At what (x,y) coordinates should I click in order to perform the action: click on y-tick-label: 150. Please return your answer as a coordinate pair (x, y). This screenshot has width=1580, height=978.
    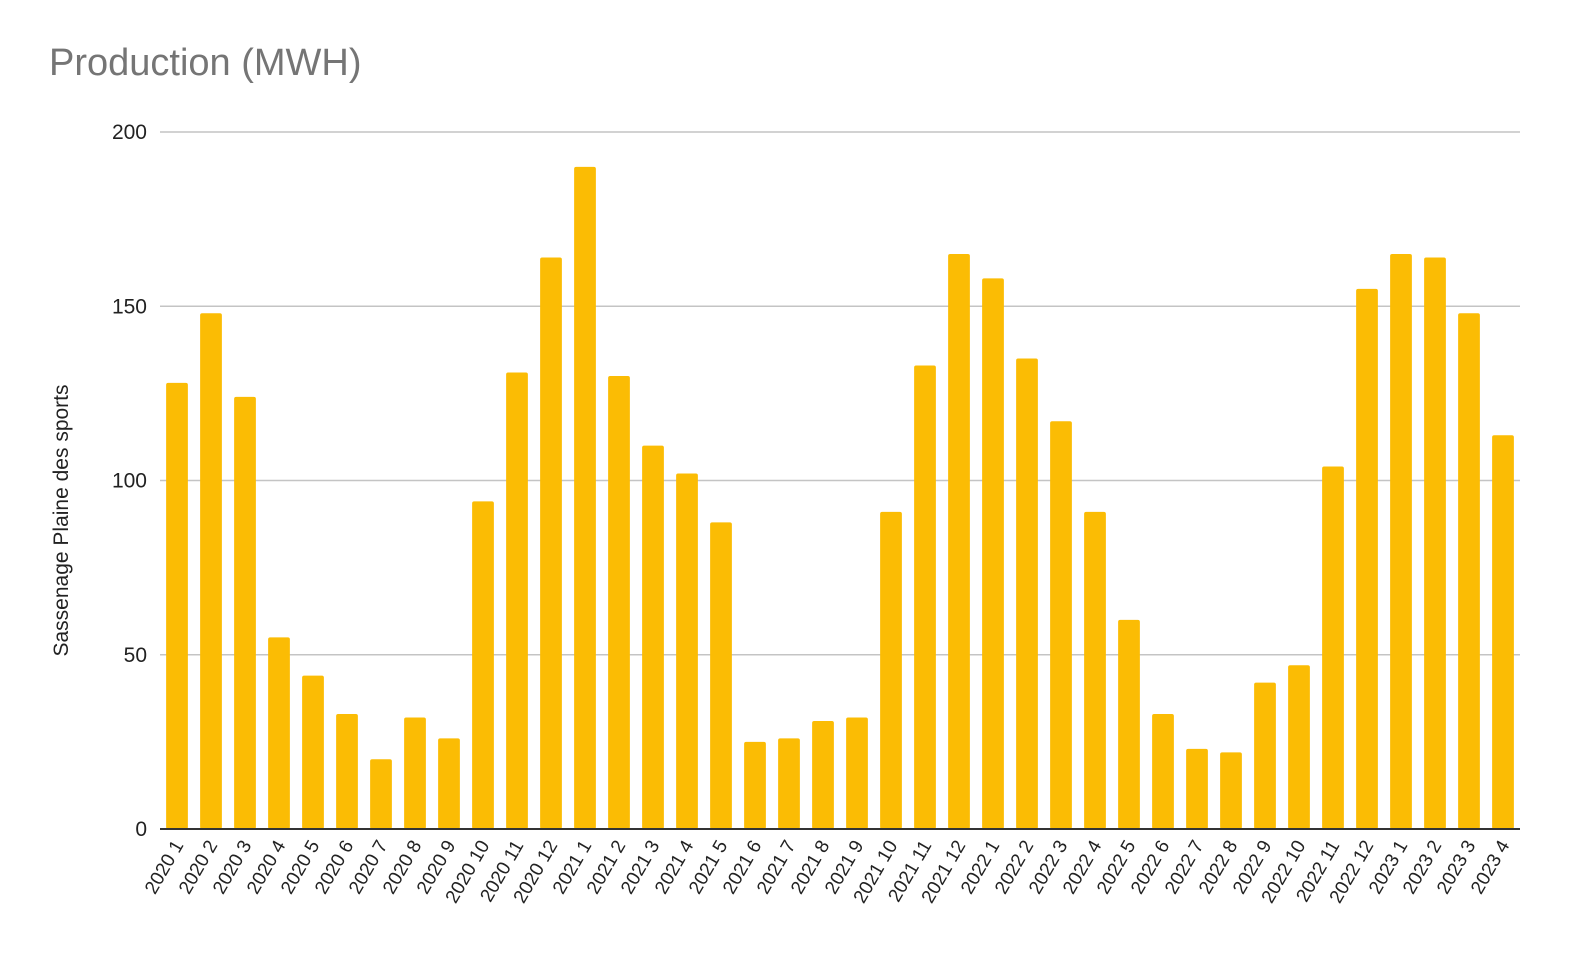
    Looking at the image, I should click on (129, 306).